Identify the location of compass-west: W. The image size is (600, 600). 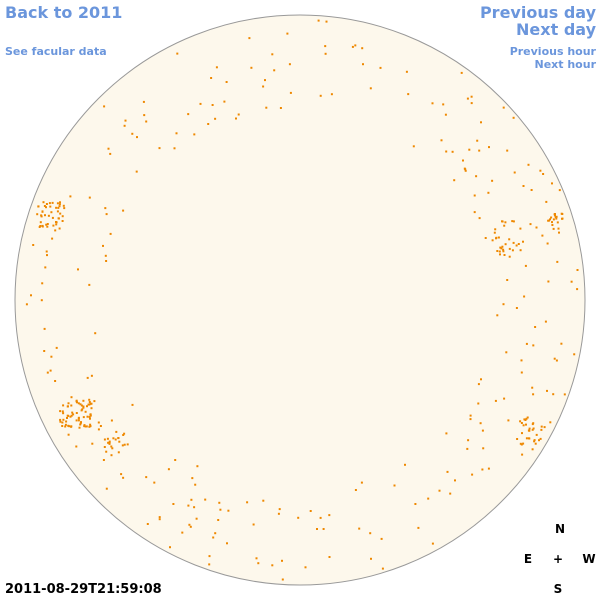
(589, 559).